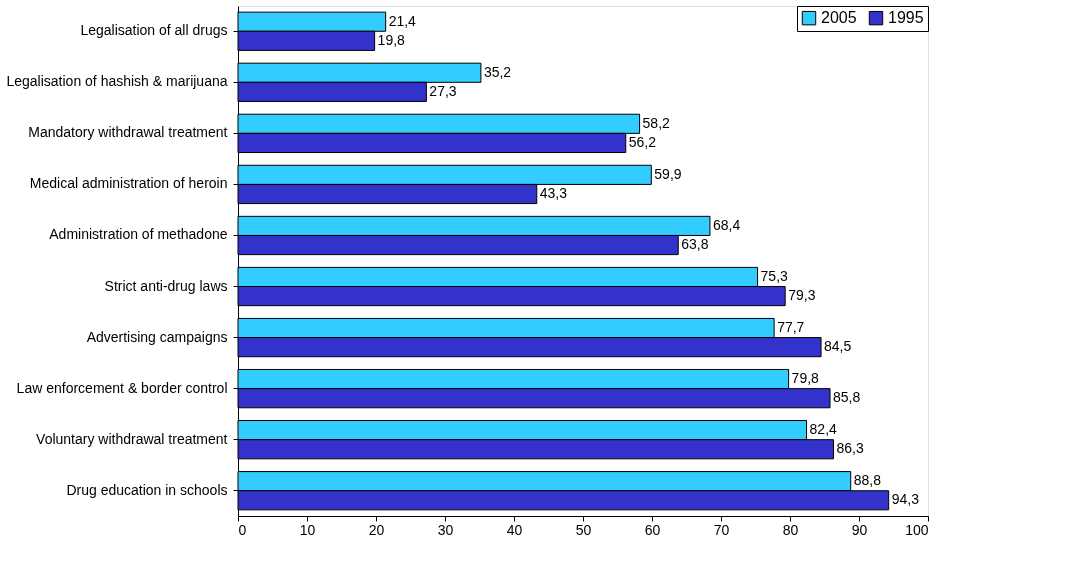 The height and width of the screenshot is (581, 1084). What do you see at coordinates (147, 489) in the screenshot?
I see `y-tick-label: Drug education in schools` at bounding box center [147, 489].